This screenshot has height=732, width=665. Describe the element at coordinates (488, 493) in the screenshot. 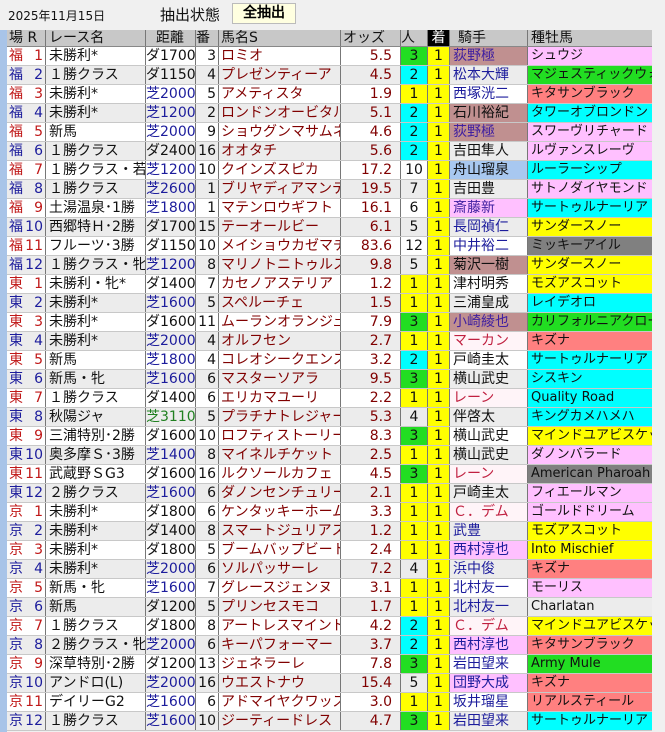

I see `jockey: 戸崎圭太` at that location.